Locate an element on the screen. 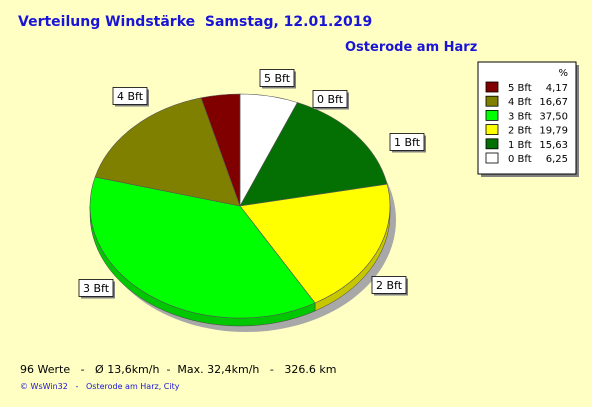 The image size is (592, 407). legend-value-0-bft: 6,25 is located at coordinates (557, 159).